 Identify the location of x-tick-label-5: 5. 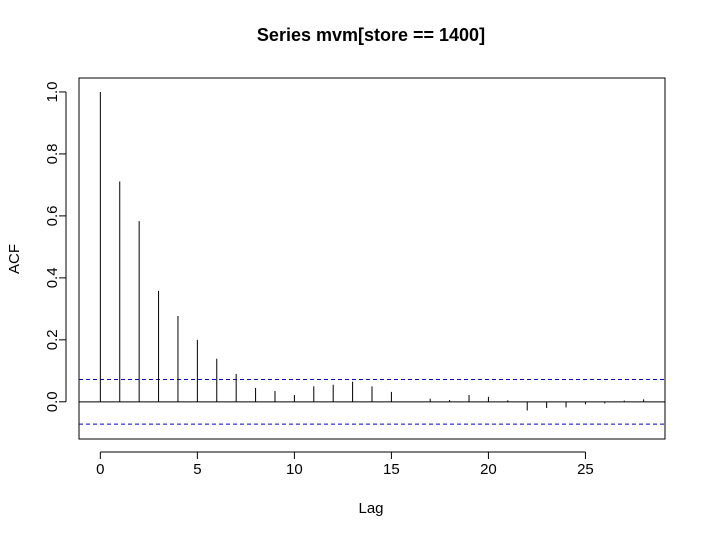
(197, 469).